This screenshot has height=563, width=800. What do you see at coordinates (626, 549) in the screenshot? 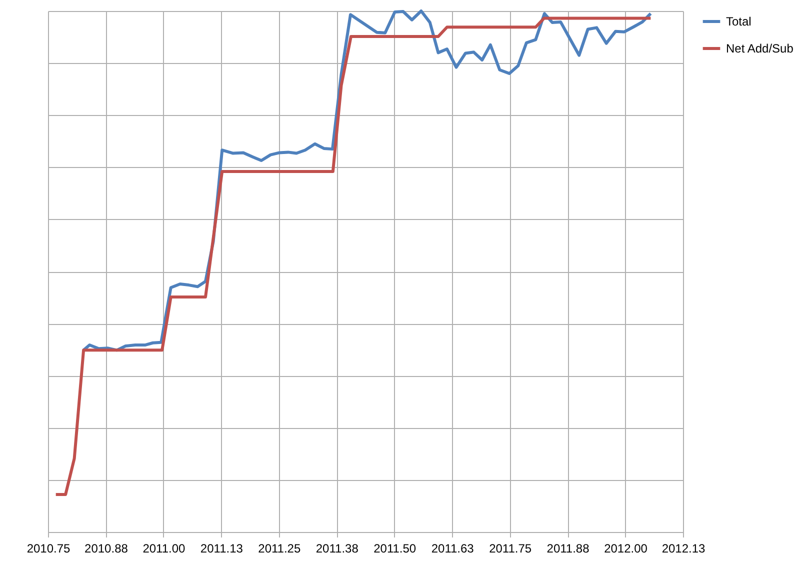
I see `x-tick-label: 2012.00` at bounding box center [626, 549].